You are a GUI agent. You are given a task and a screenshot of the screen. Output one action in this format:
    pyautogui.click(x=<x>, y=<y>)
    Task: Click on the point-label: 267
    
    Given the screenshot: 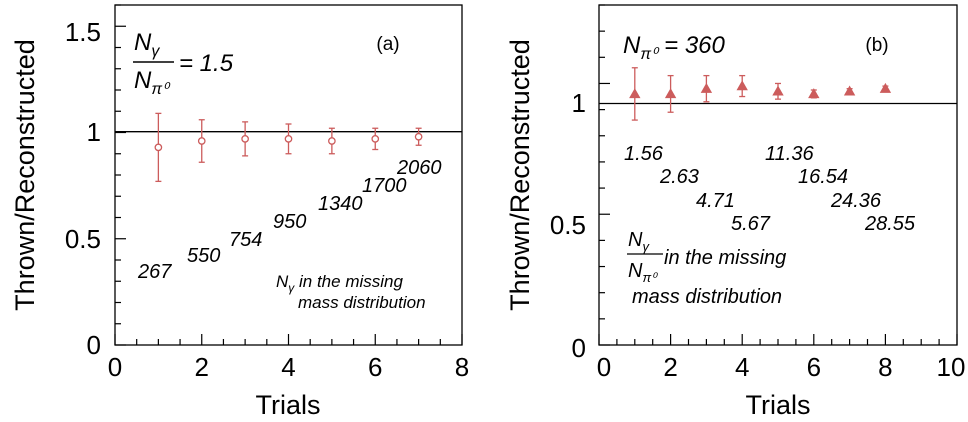 What is the action you would take?
    pyautogui.click(x=154, y=272)
    